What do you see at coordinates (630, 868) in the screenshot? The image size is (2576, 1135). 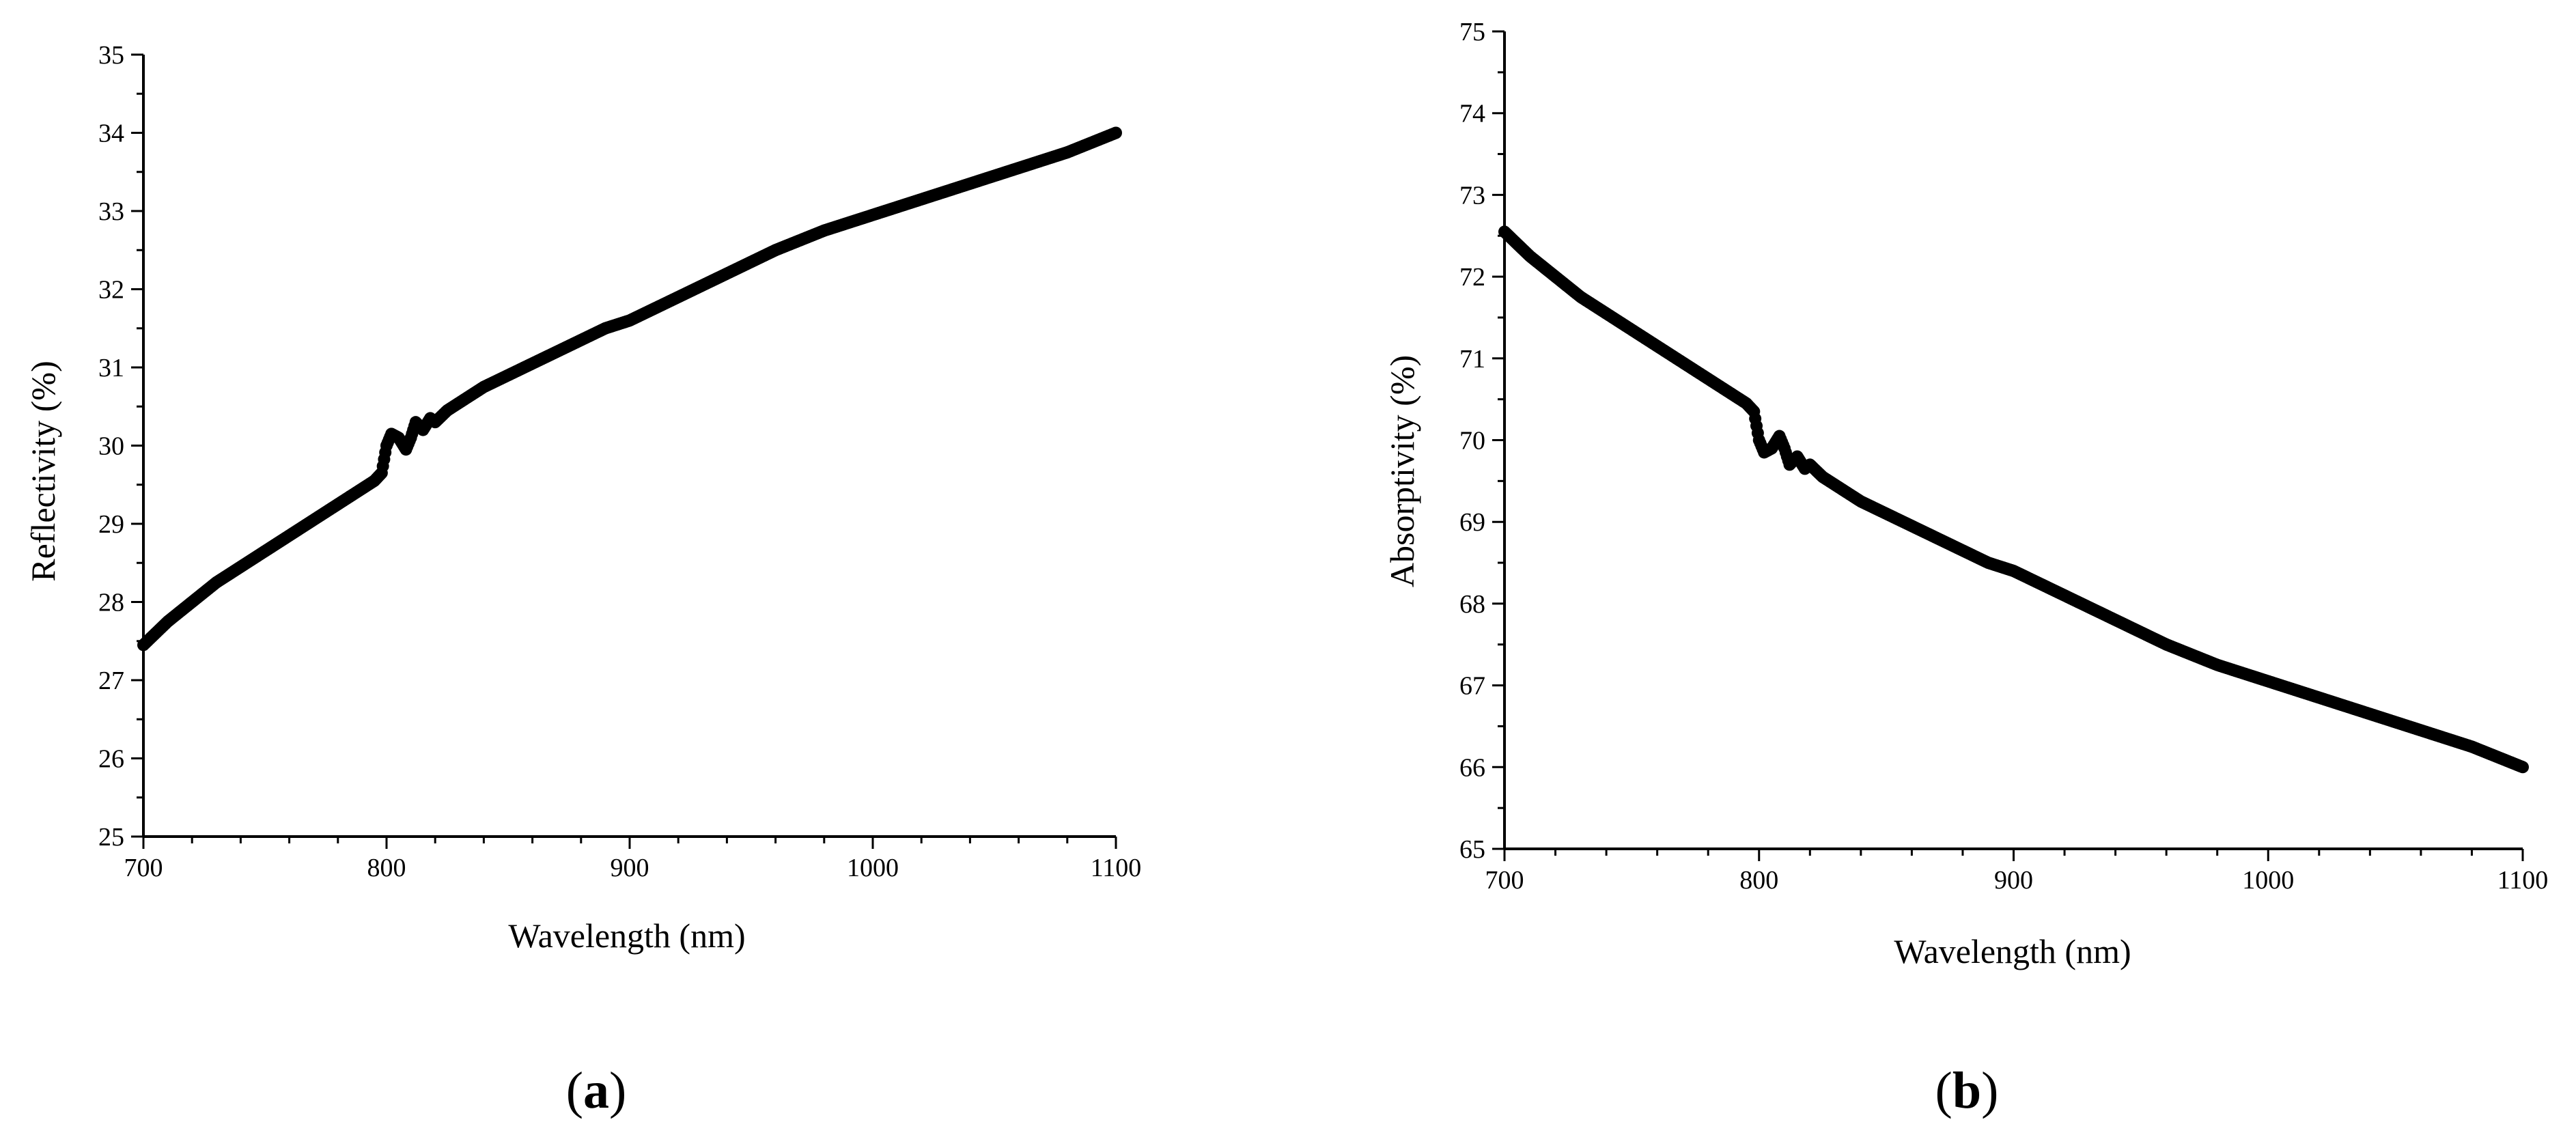 I see `x-tick-label-a: 900` at bounding box center [630, 868].